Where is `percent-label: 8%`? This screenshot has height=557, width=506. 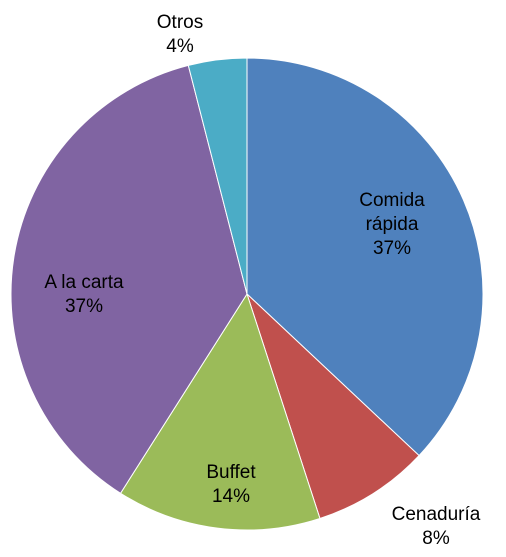
percent-label: 8% is located at coordinates (436, 538).